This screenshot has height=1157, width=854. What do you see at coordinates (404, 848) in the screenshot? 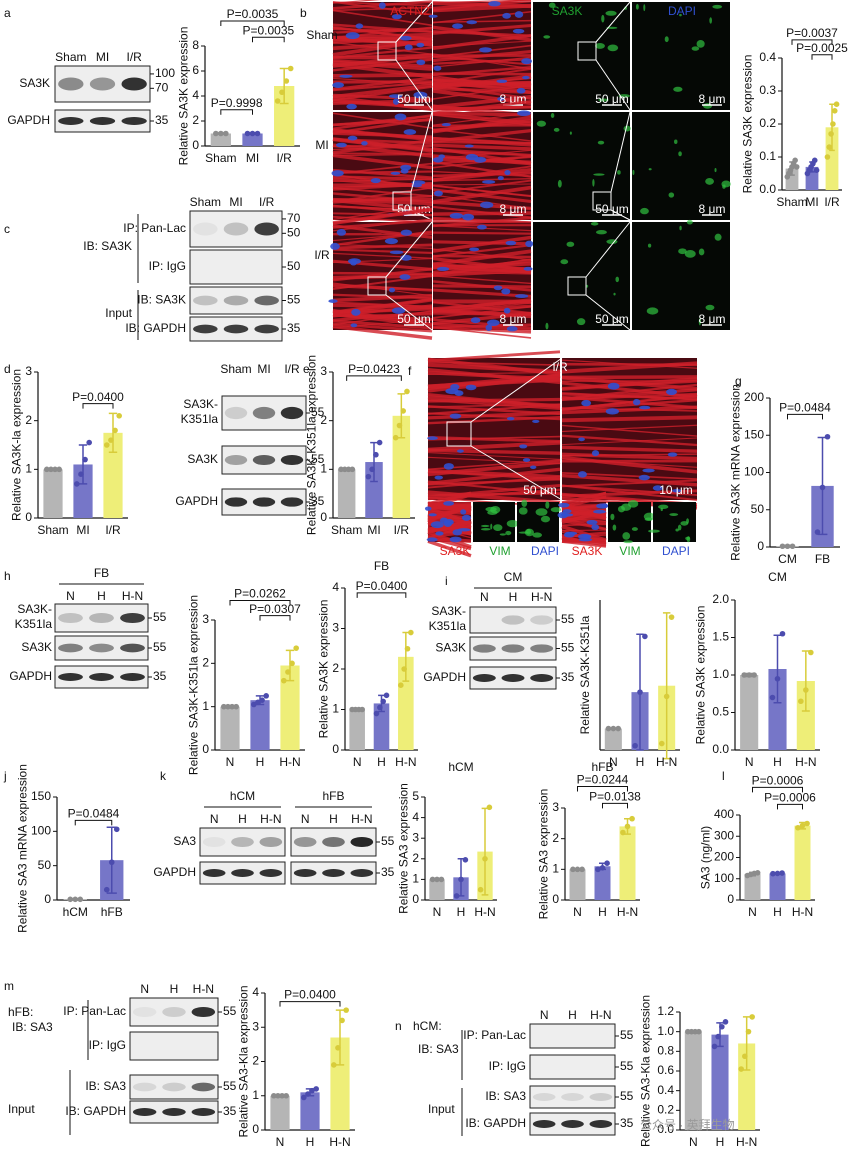
I see `y-axis-label: Relative SA3 expression` at bounding box center [404, 848].